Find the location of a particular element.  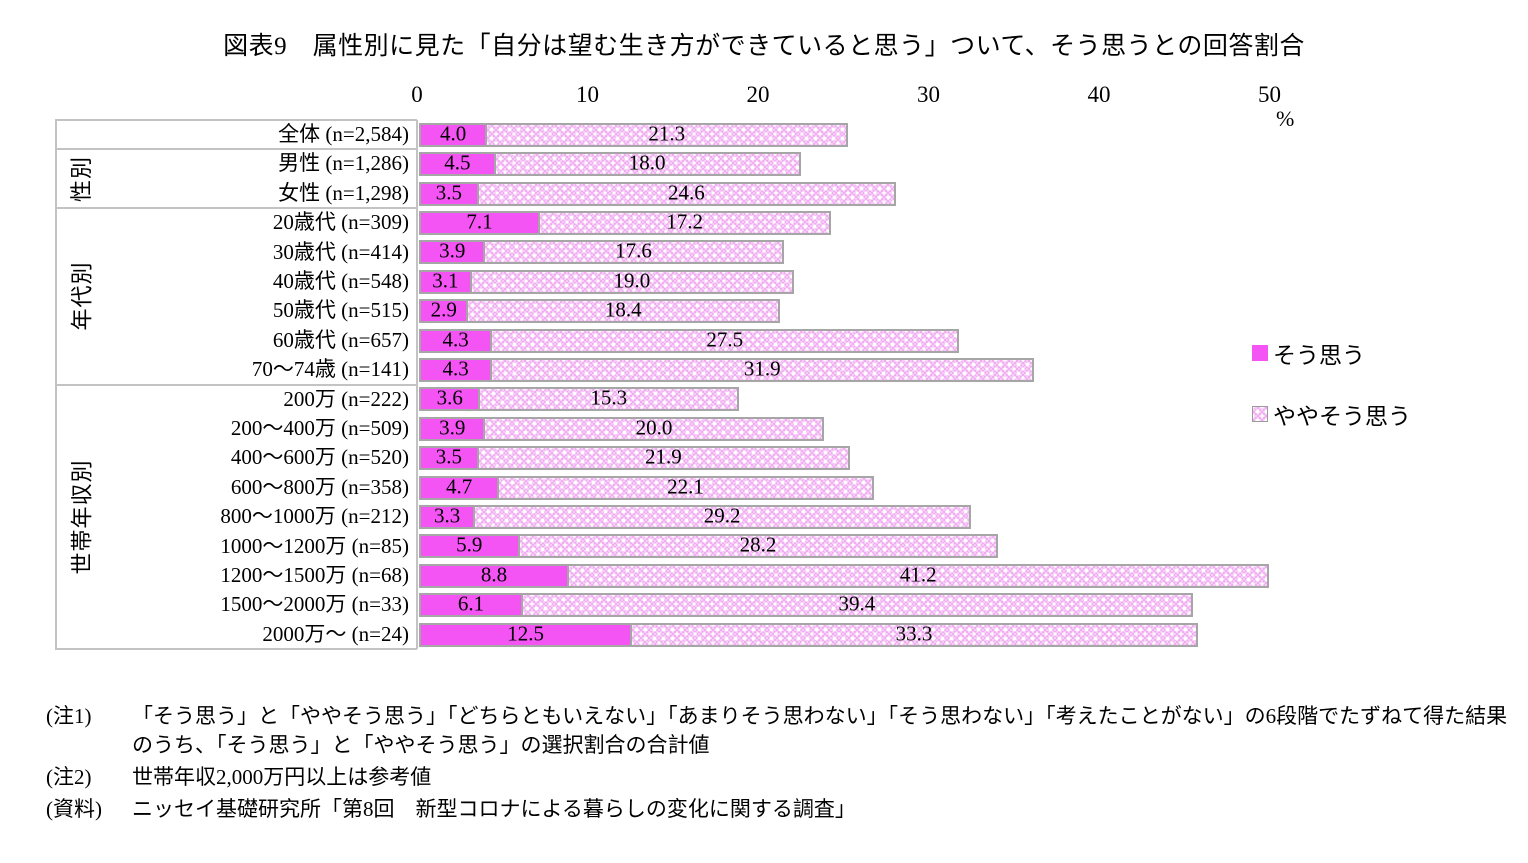

bar-segment-yaya-sou-omou: 29.2 is located at coordinates (722, 516).